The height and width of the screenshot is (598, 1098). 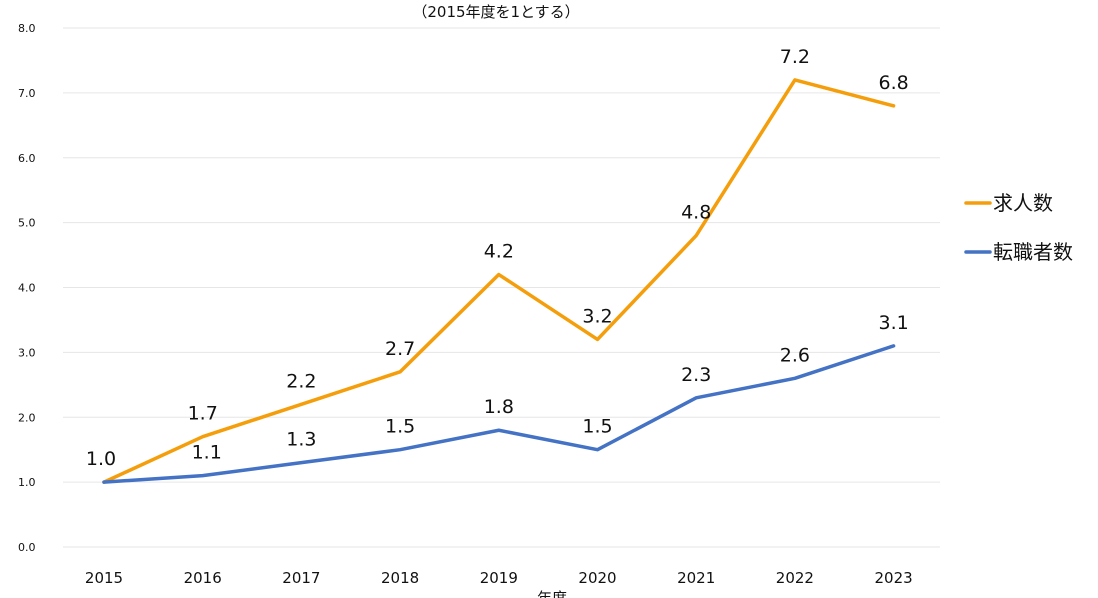 I want to click on x-tick-label: 2022, so click(x=795, y=578).